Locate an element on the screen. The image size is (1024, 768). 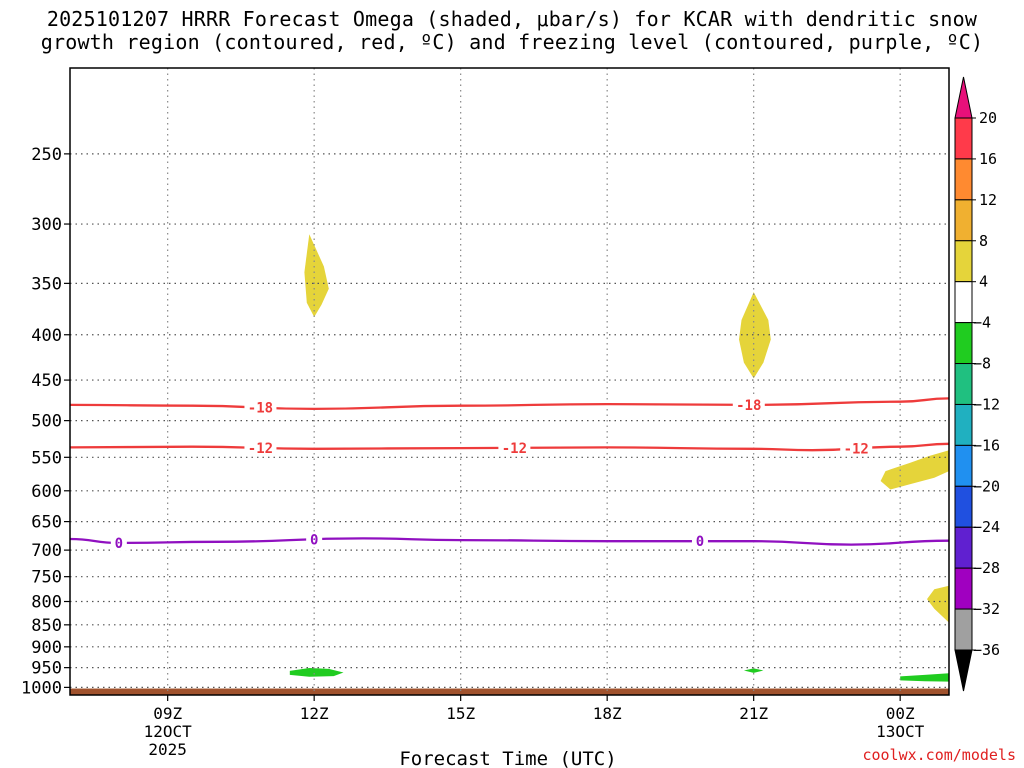
colorbar-label: −8 is located at coordinates (982, 364).